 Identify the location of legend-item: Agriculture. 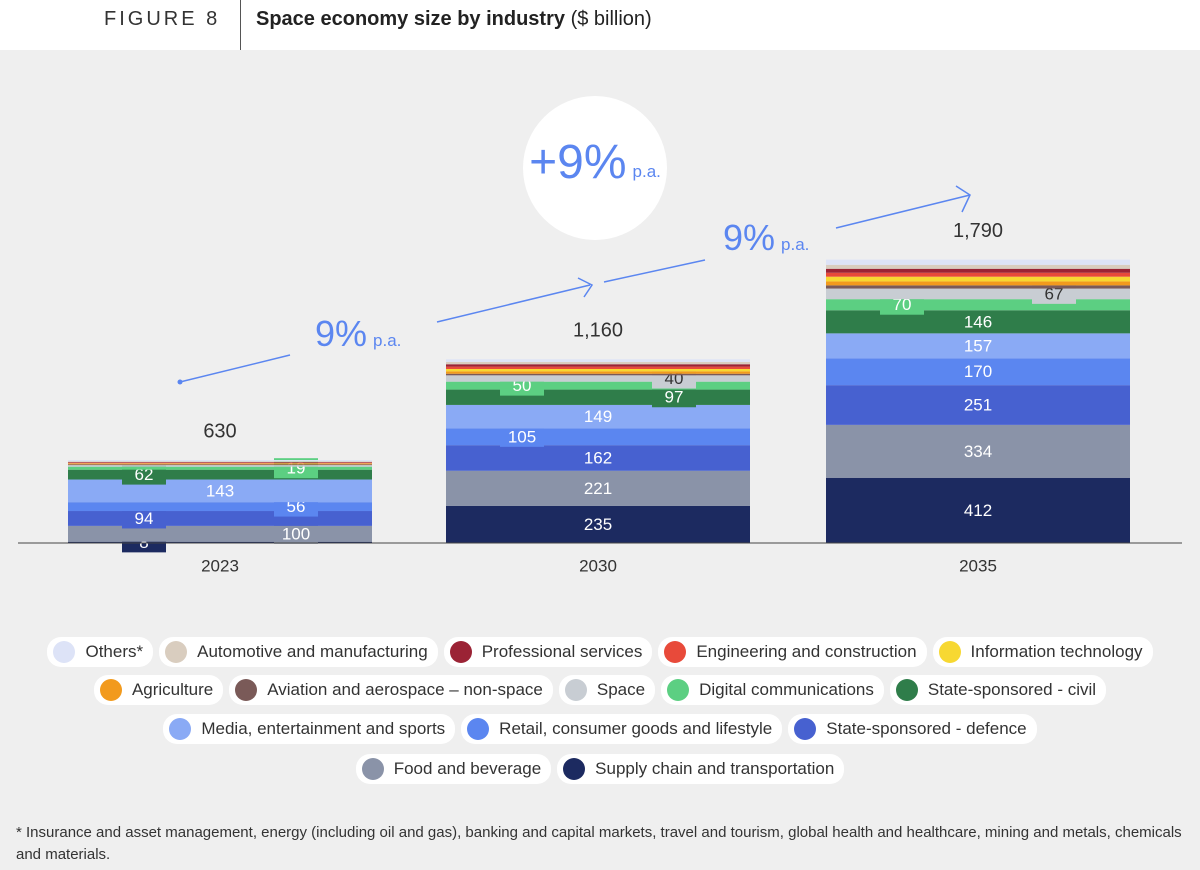
(158, 690).